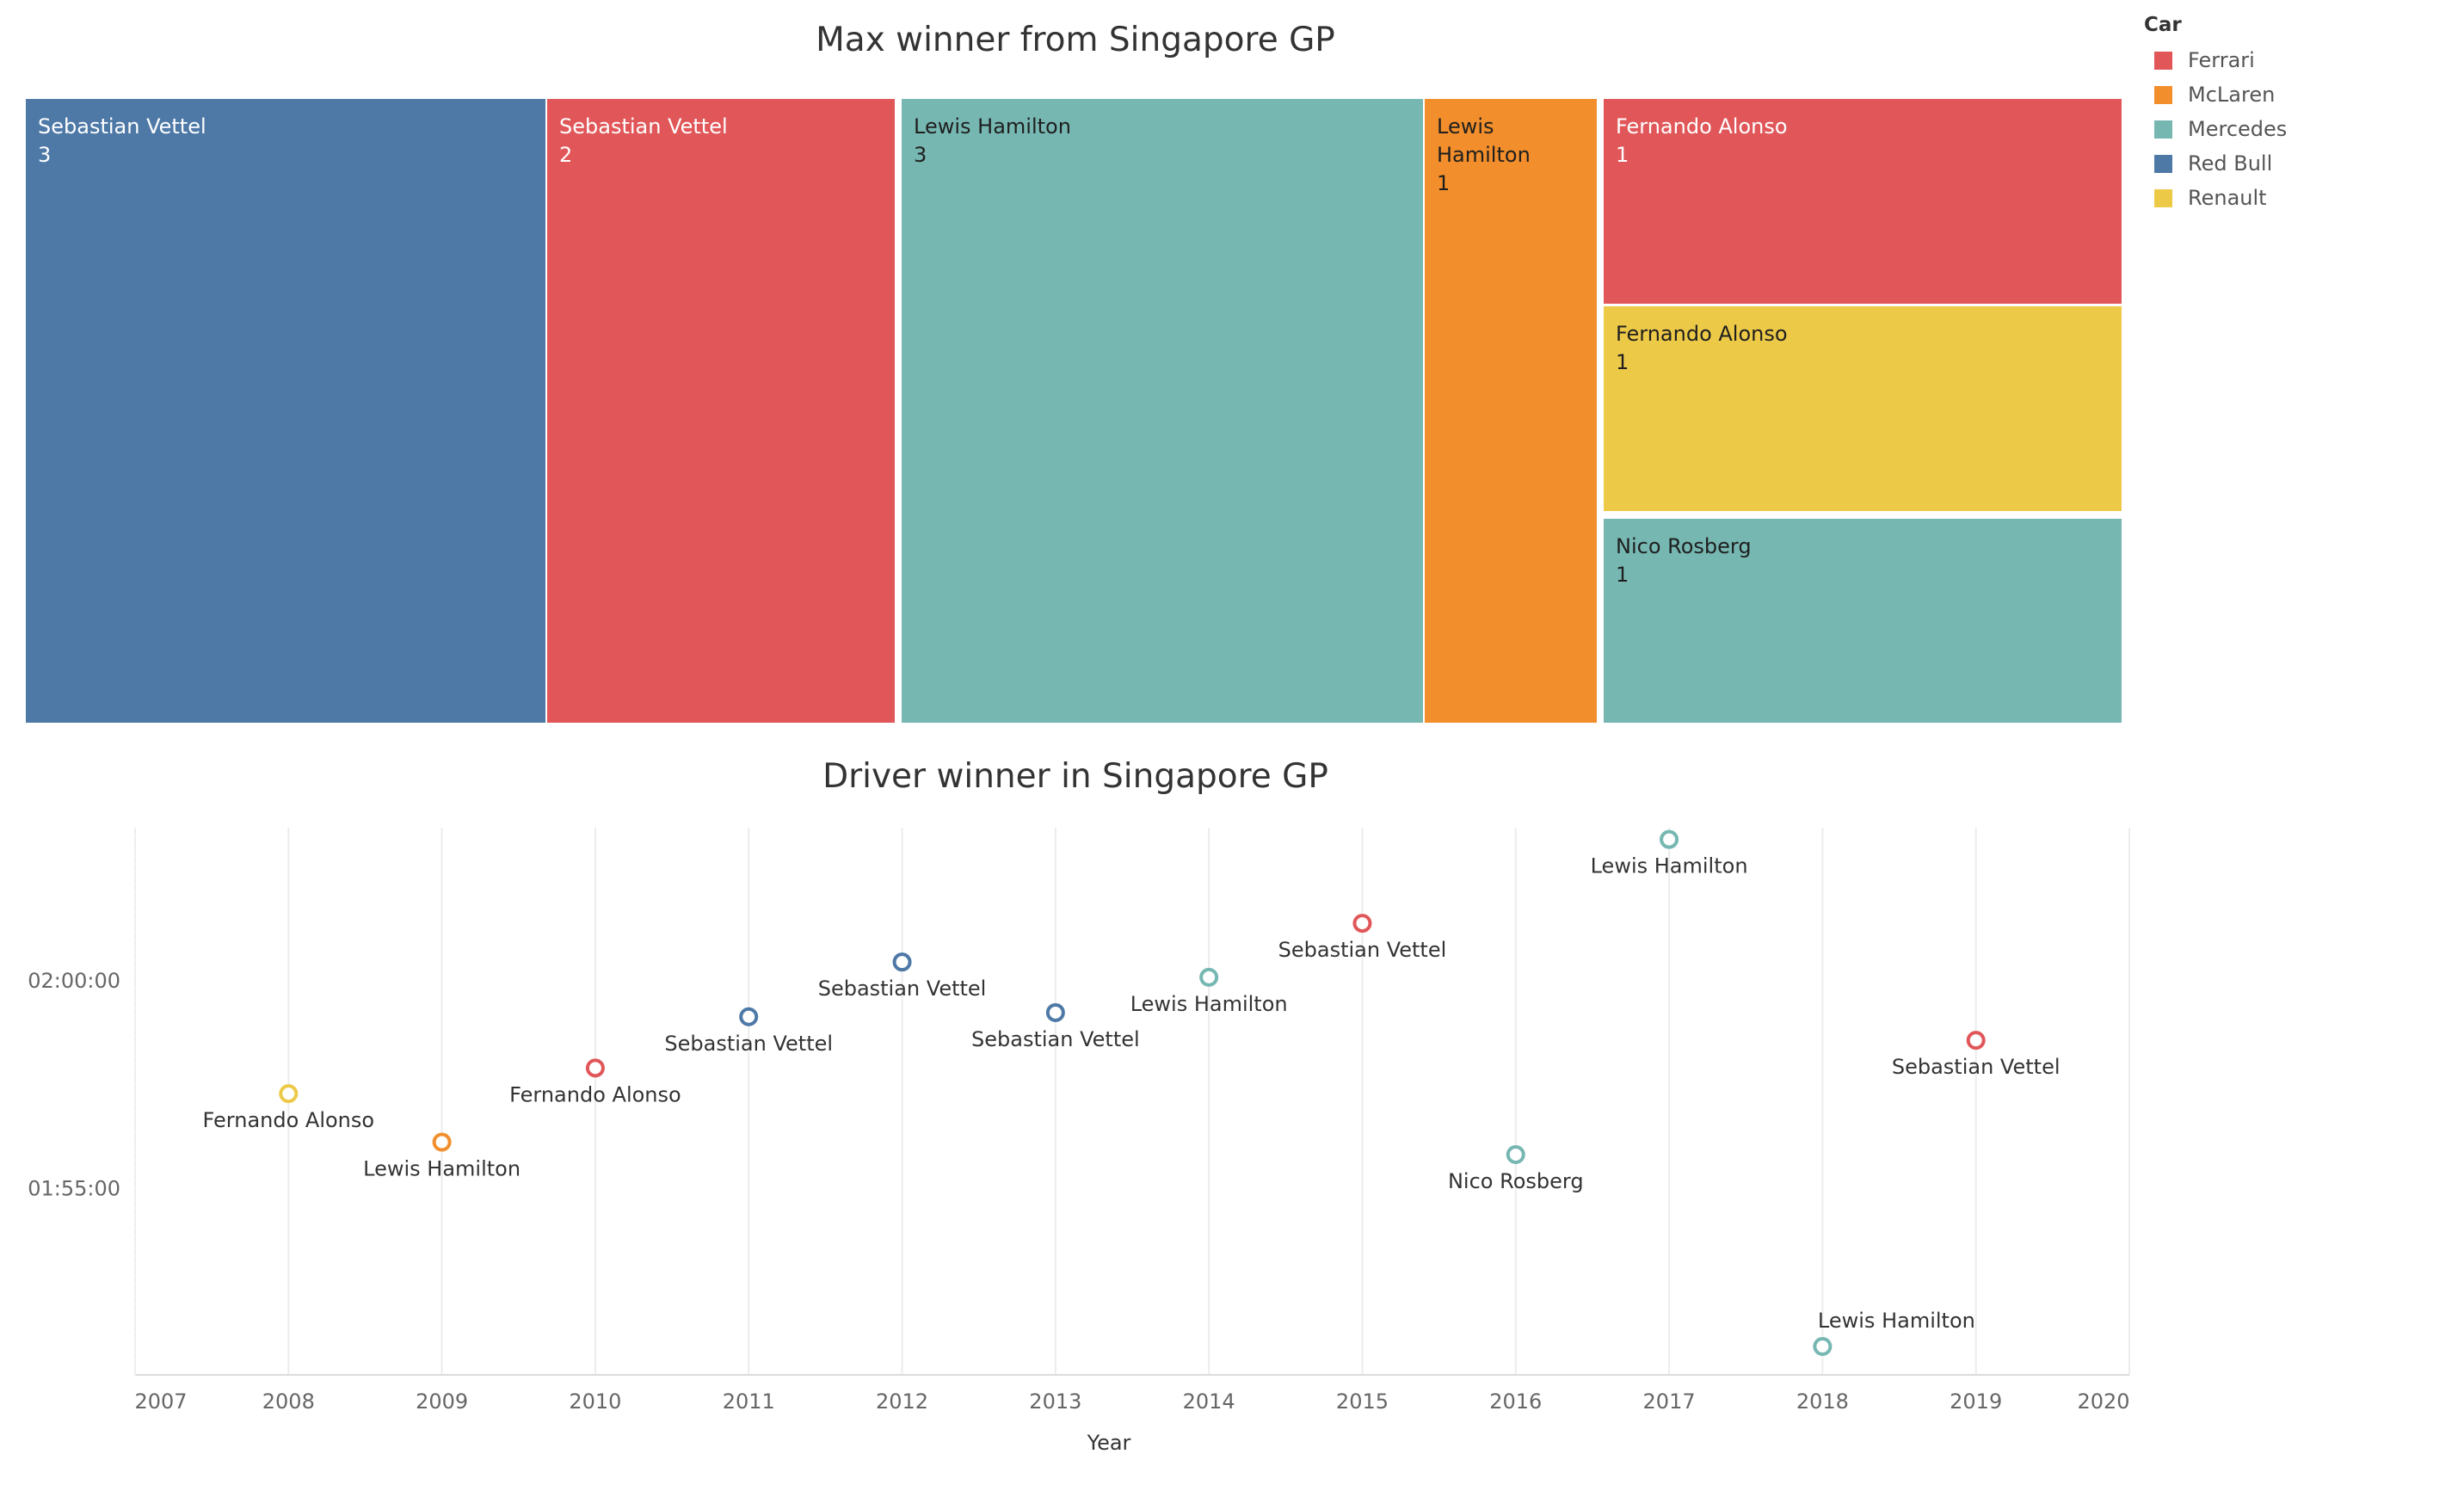 This screenshot has height=1485, width=2464. I want to click on treemap-tile-nico-rosberg-mercedes: Nico Rosberg 1, so click(1863, 621).